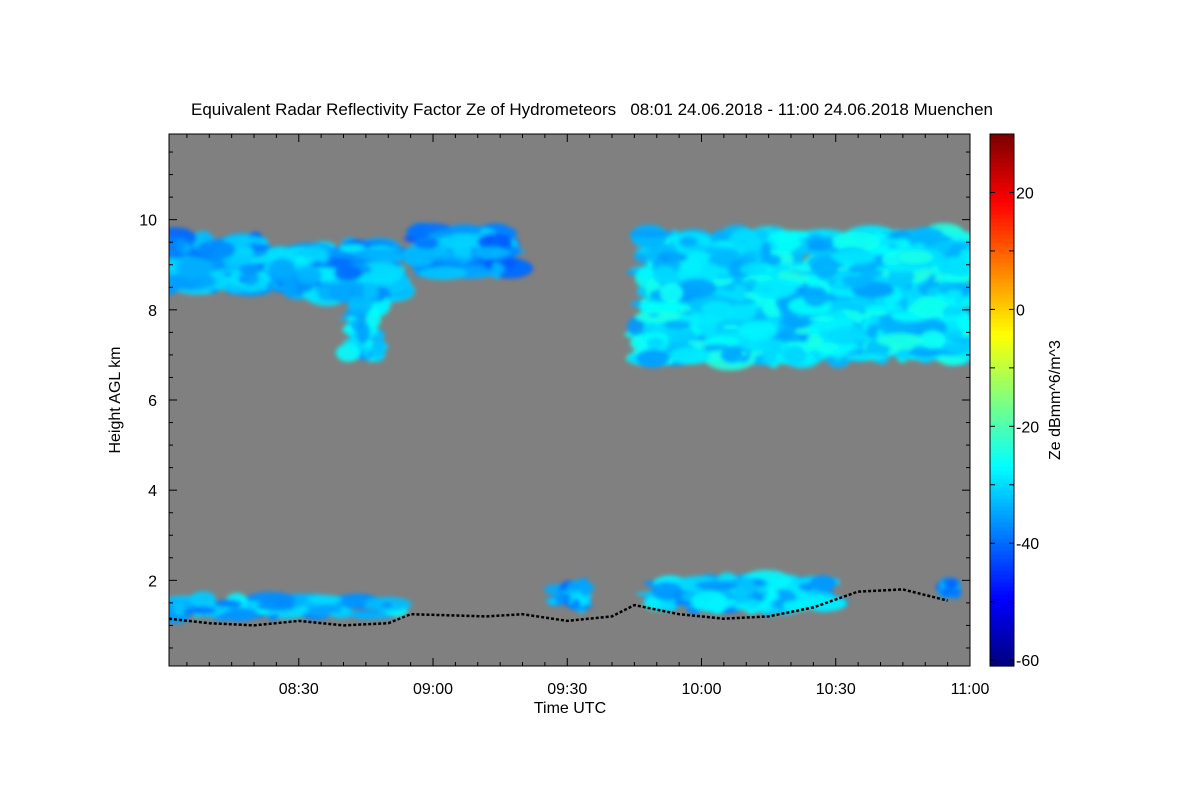 Image resolution: width=1200 pixels, height=805 pixels. I want to click on y-axis-label: Height AGL km, so click(115, 399).